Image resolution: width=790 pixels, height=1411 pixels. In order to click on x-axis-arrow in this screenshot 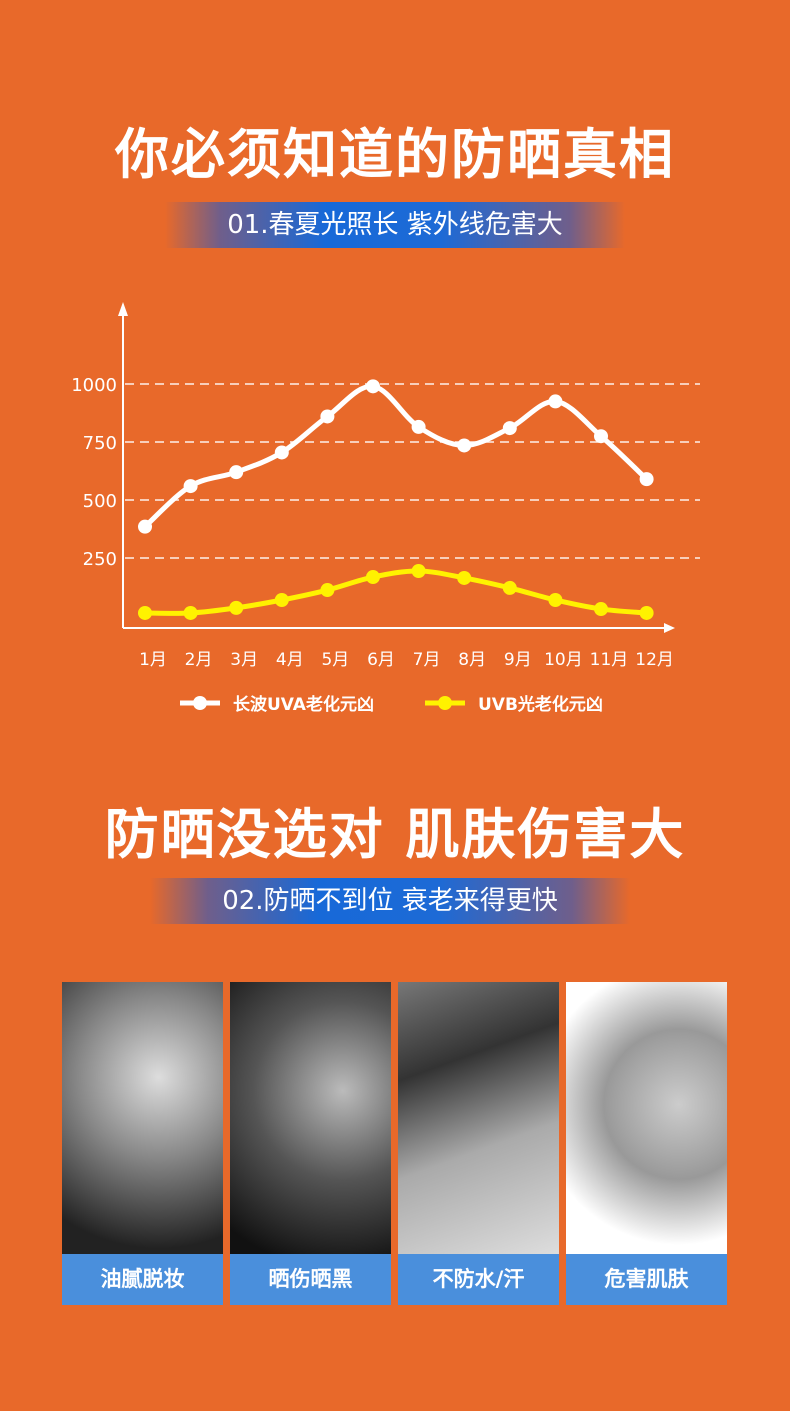, I will do `click(669, 628)`.